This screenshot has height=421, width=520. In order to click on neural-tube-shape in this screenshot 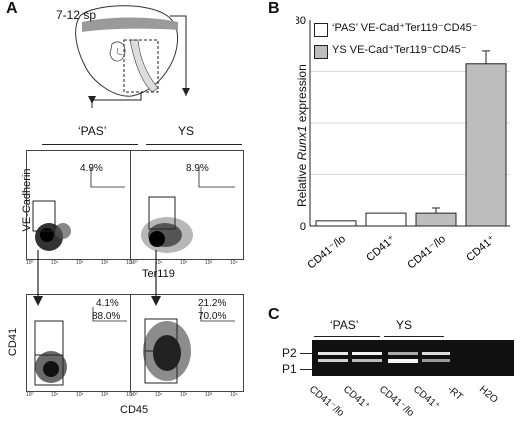, I will do `click(130, 24)`.